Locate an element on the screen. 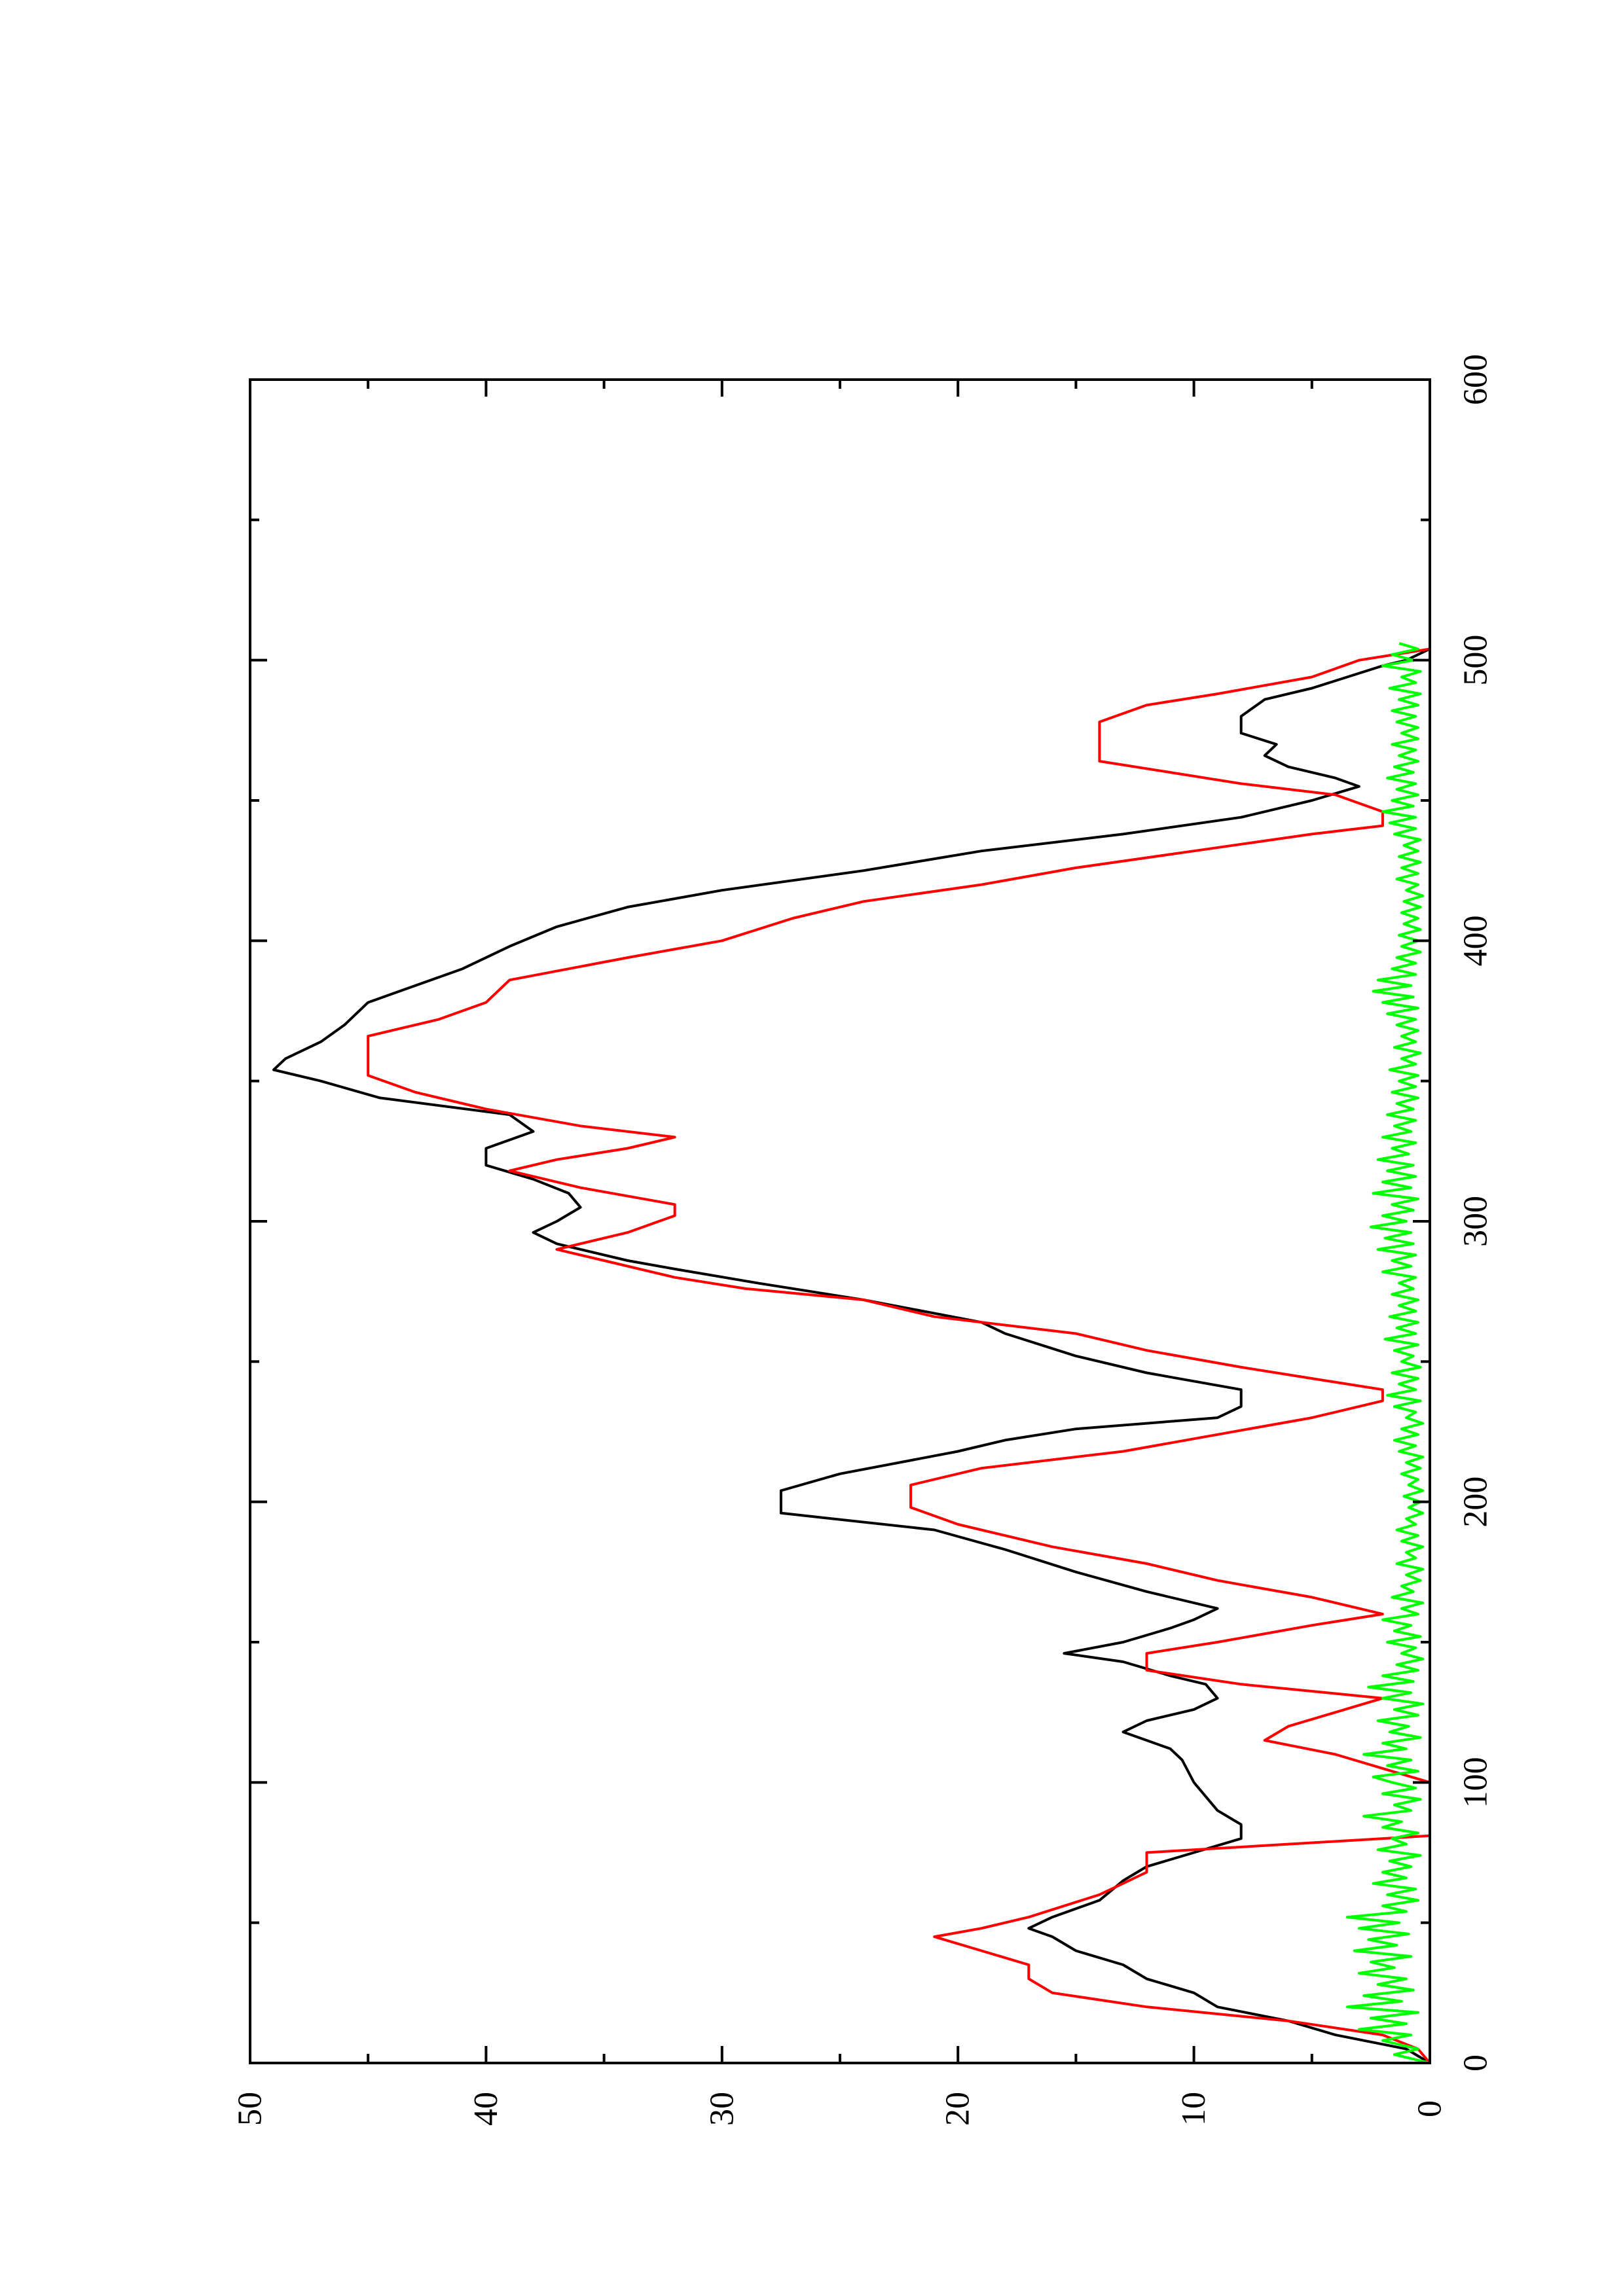 This screenshot has width=1623, height=2296. x-tick-label: 200 is located at coordinates (1476, 1502).